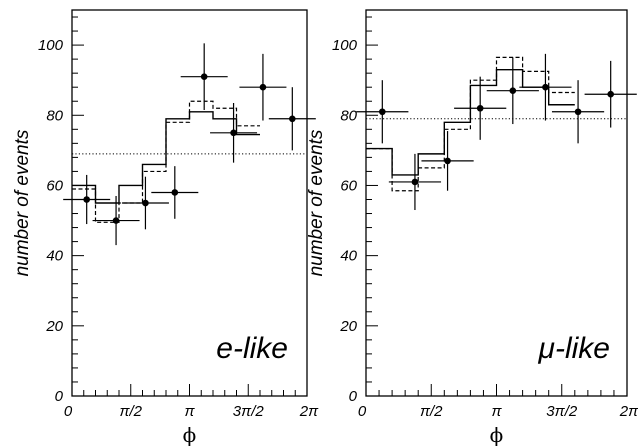  I want to click on panel-label: μ-like, so click(574, 348).